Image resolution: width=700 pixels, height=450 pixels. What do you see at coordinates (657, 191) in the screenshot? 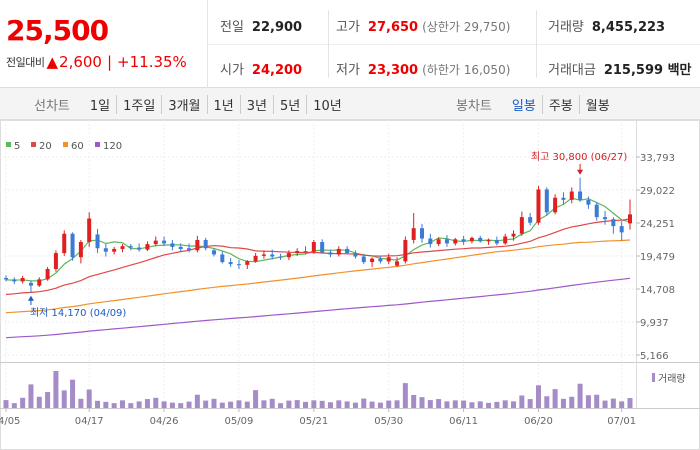
I see `y-tick-label: 29,022` at bounding box center [657, 191].